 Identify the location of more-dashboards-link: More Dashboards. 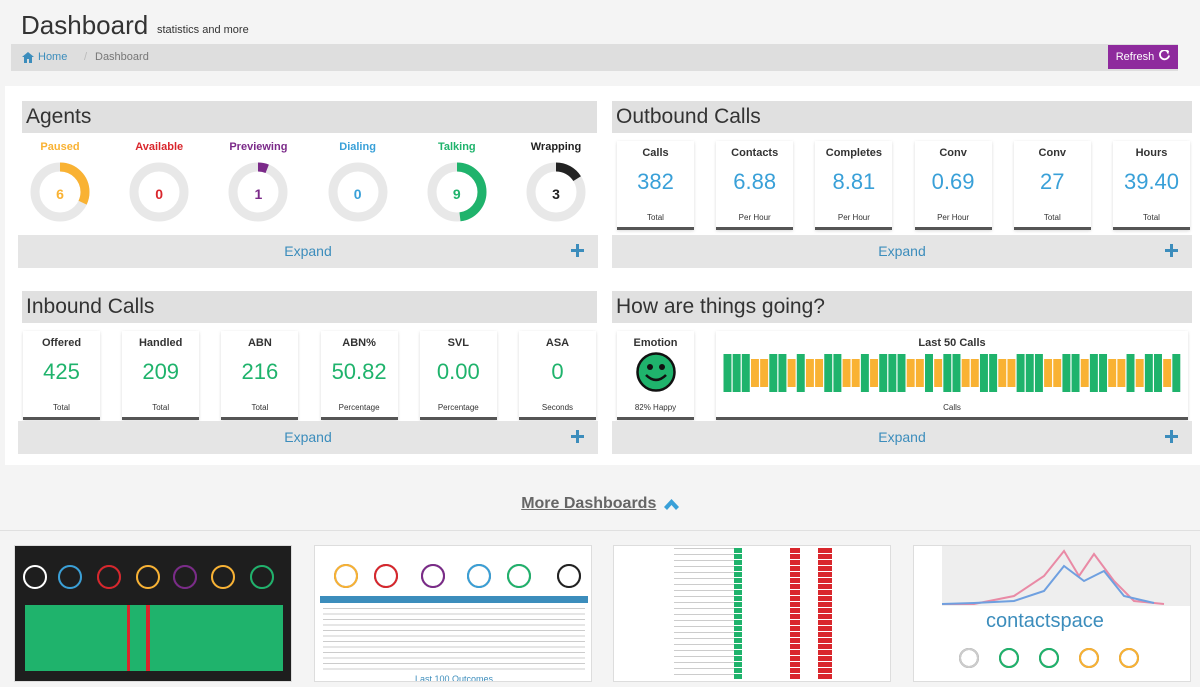
(600, 504).